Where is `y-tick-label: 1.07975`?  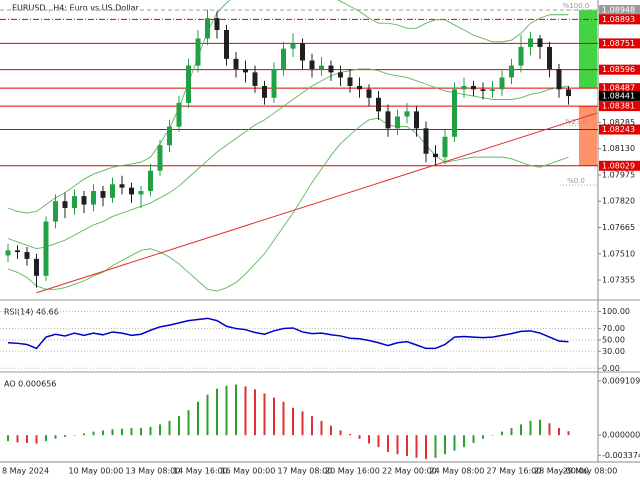 y-tick-label: 1.07975 is located at coordinates (618, 174).